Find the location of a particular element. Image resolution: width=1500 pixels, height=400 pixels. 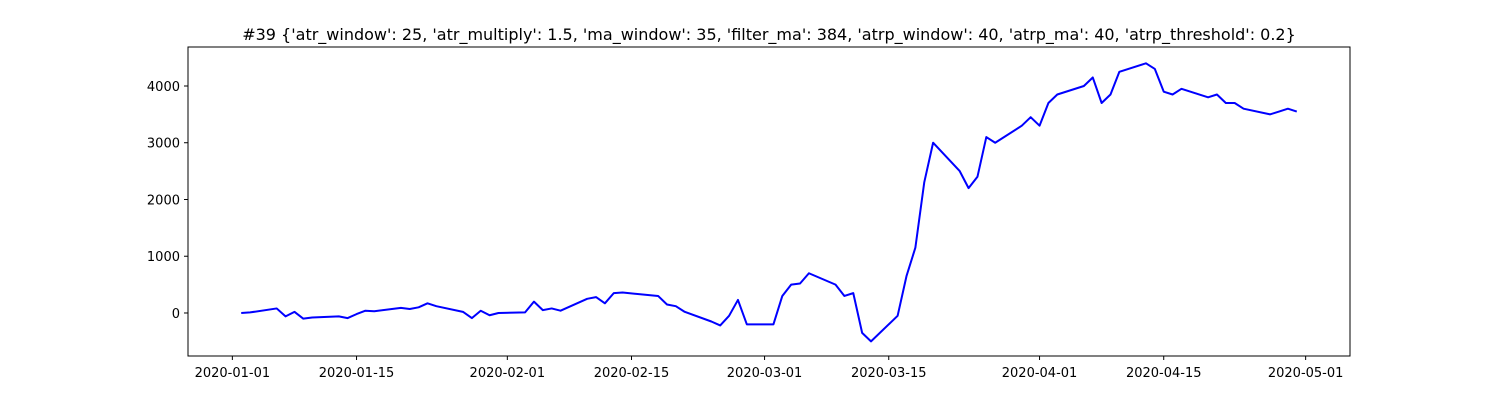

x-tick-label: 2020-03-01 is located at coordinates (765, 373).